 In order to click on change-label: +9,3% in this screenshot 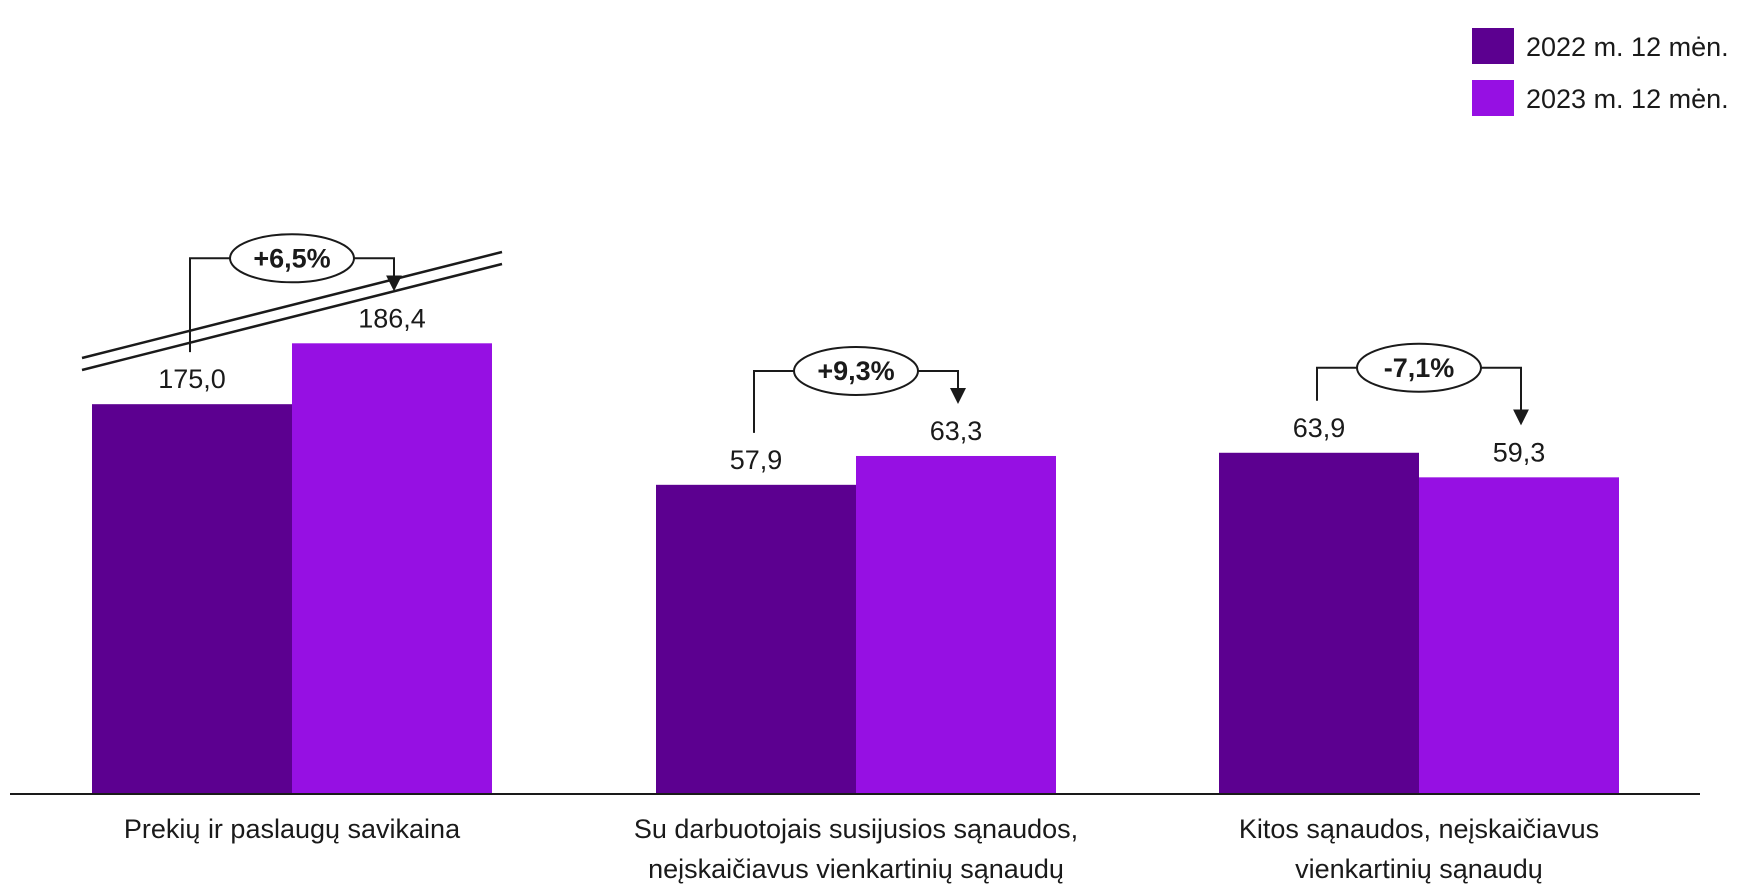, I will do `click(855, 371)`.